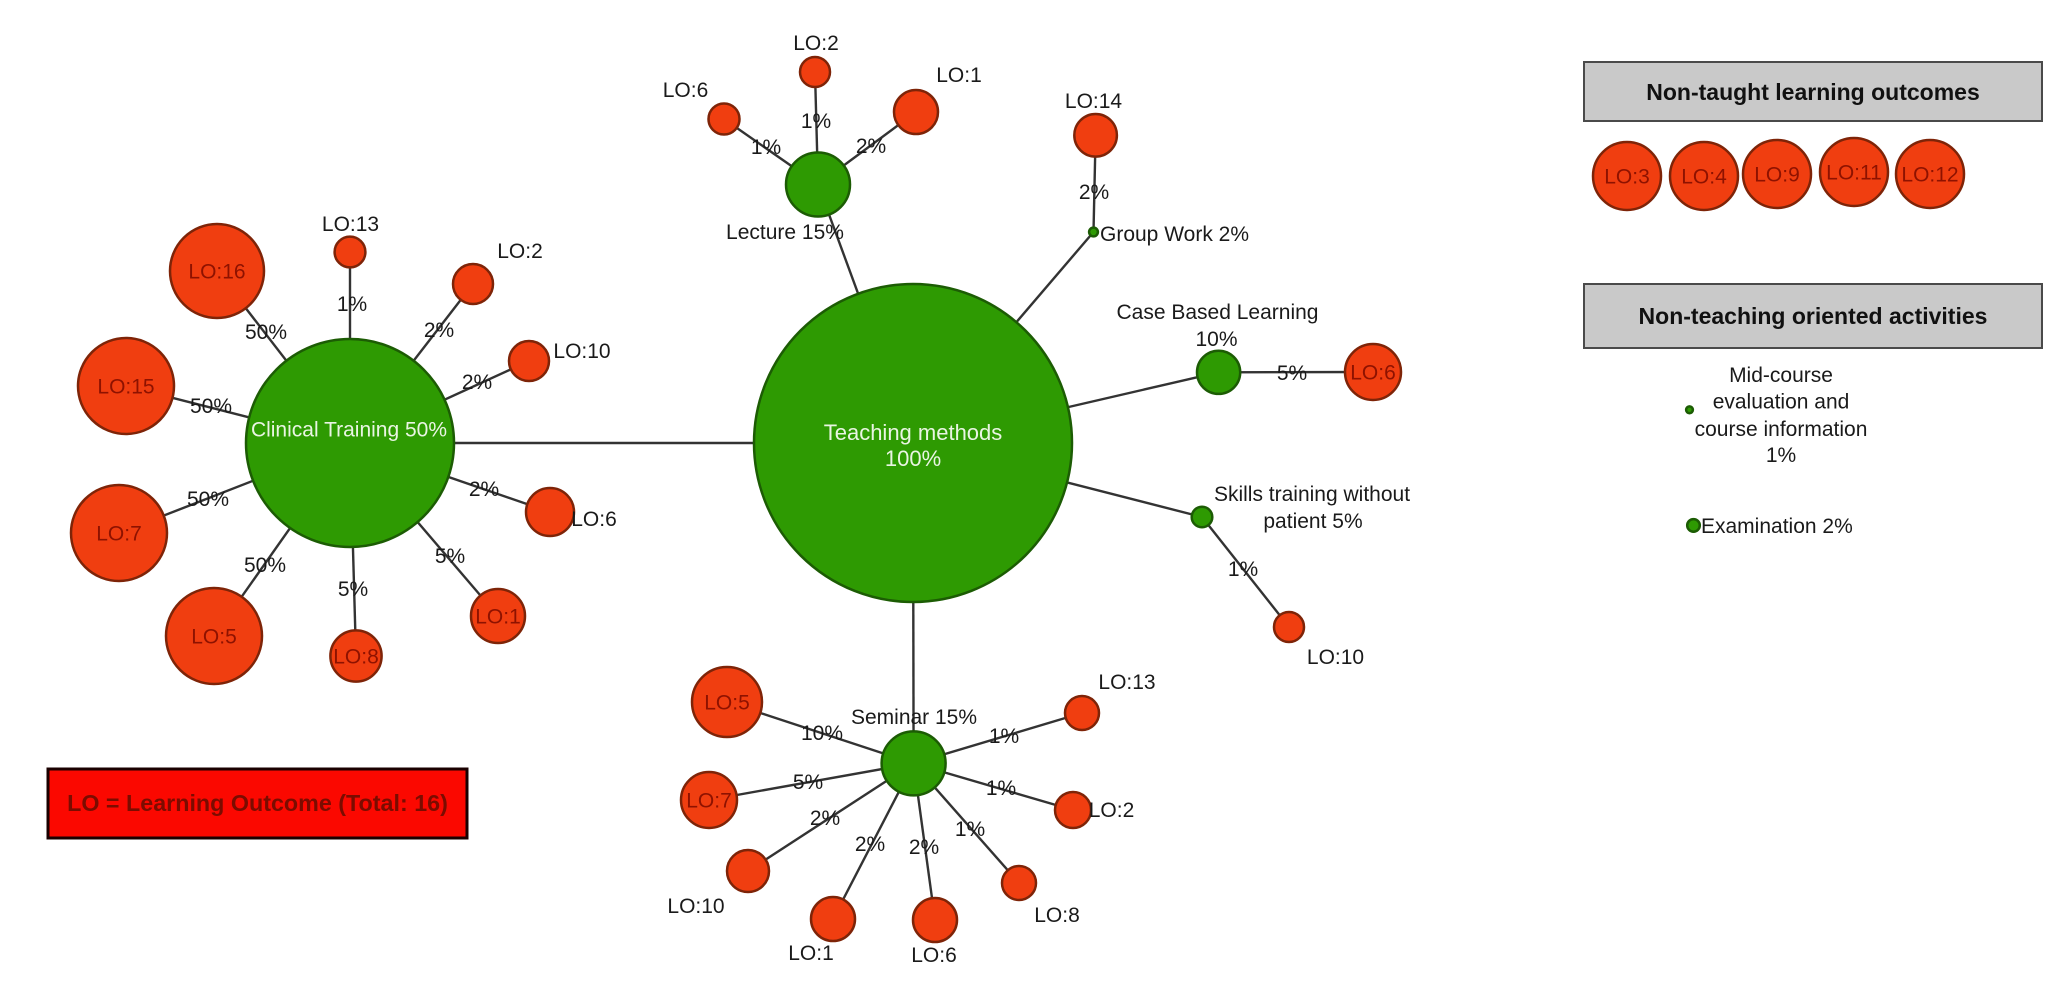  I want to click on svg-text: LO:15, so click(125, 387).